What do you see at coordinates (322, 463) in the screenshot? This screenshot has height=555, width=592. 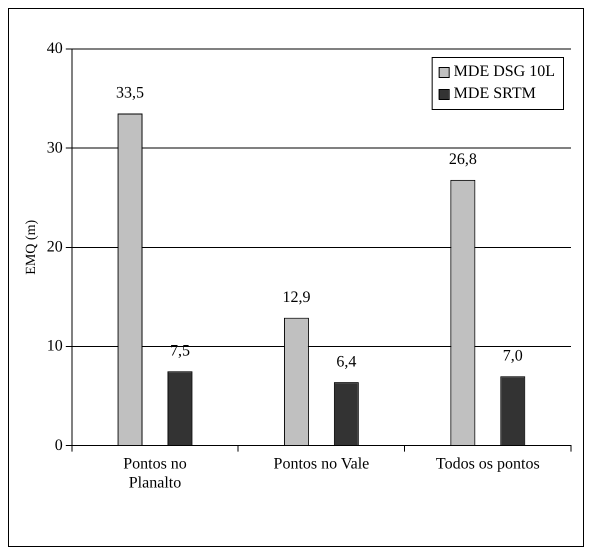 I see `x-tick-label: Pontos no Vale` at bounding box center [322, 463].